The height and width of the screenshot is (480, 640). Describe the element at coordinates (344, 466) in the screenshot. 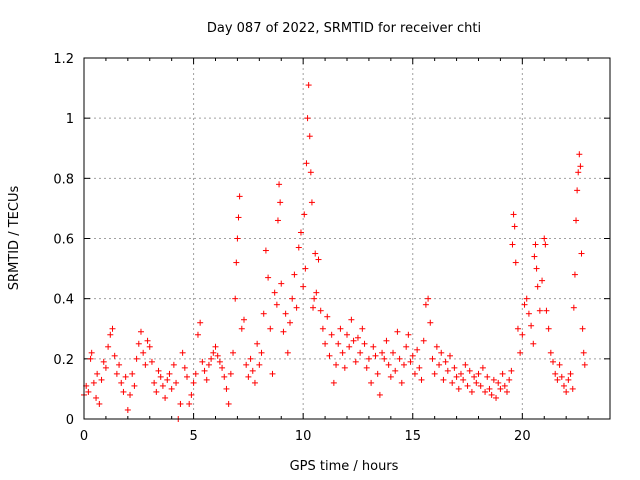

I see `x-axis-label: GPS time / hours` at that location.